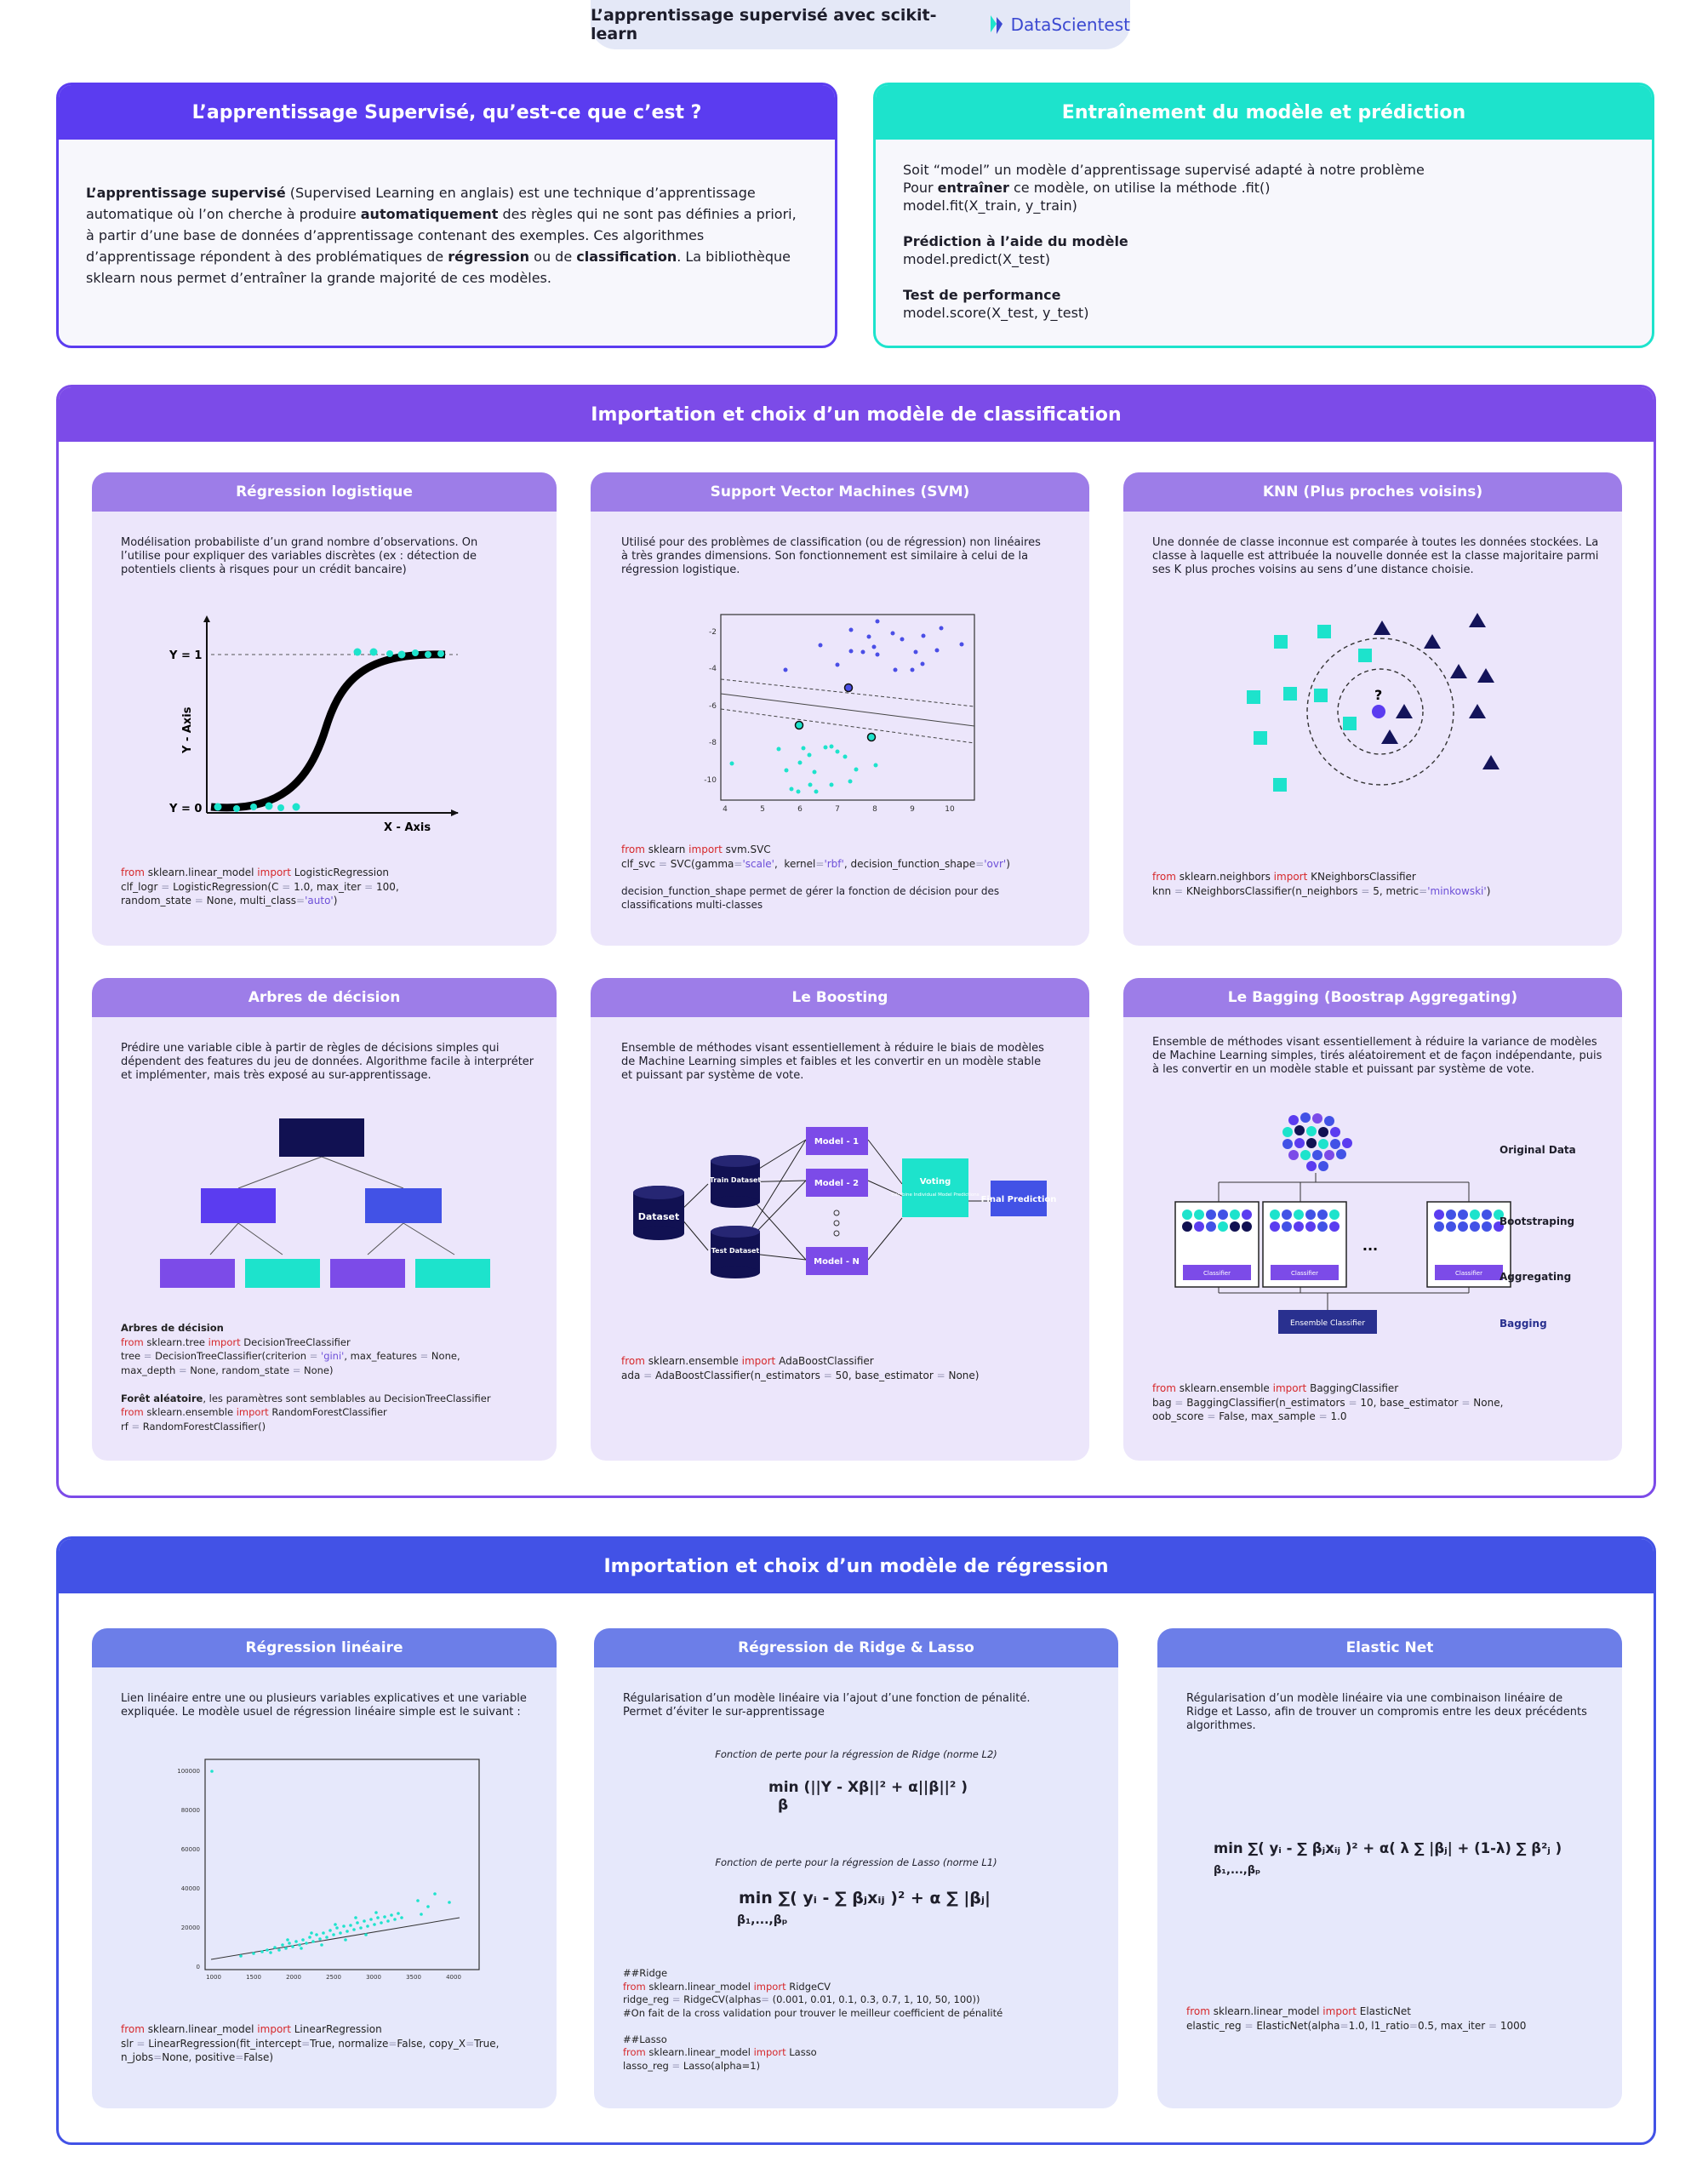 This screenshot has width=1708, height=2179. Describe the element at coordinates (176, 1341) in the screenshot. I see `c-txt: sklearn.tree` at that location.